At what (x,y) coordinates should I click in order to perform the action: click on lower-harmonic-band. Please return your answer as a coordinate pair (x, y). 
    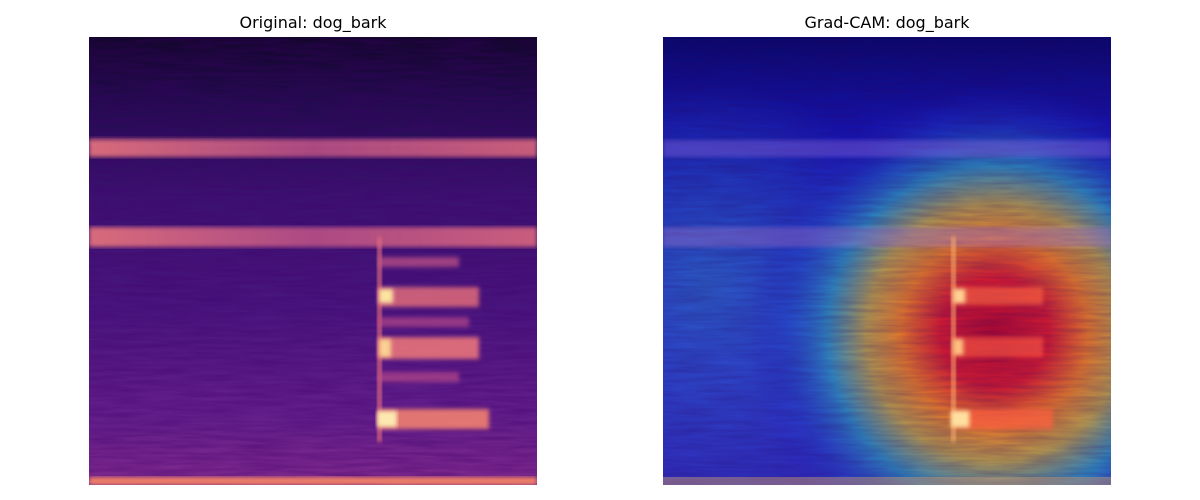
    Looking at the image, I should click on (313, 237).